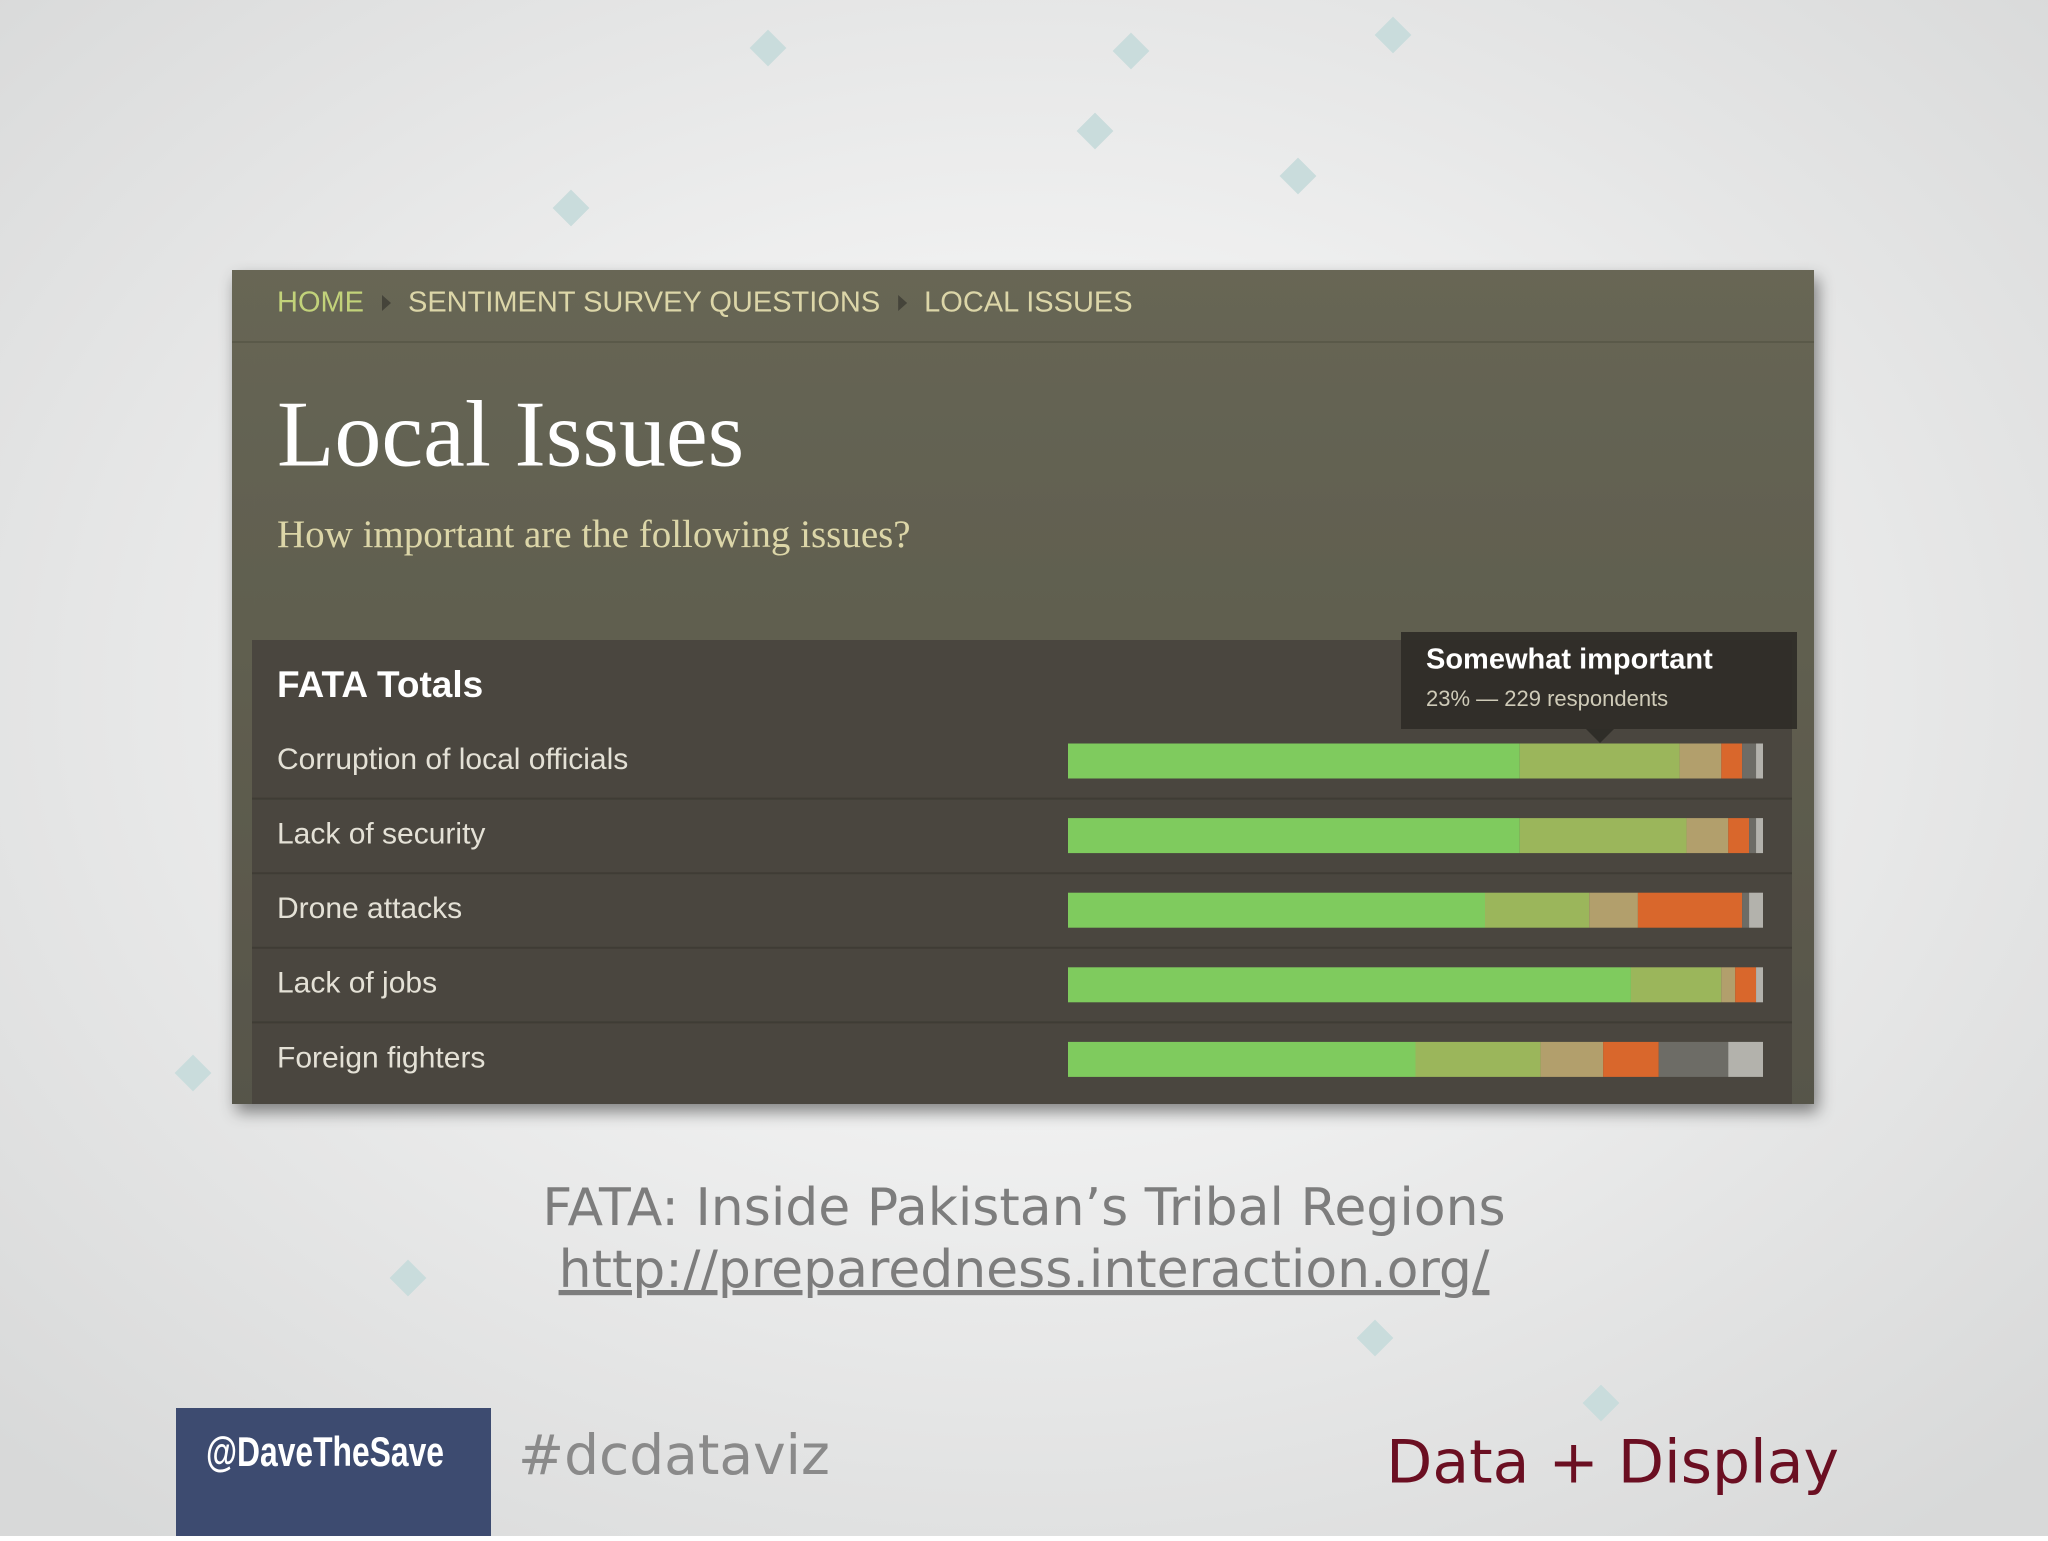 Image resolution: width=2048 pixels, height=1541 pixels. I want to click on tooltip: Somewhat important 23% — 229 respondents, so click(1599, 687).